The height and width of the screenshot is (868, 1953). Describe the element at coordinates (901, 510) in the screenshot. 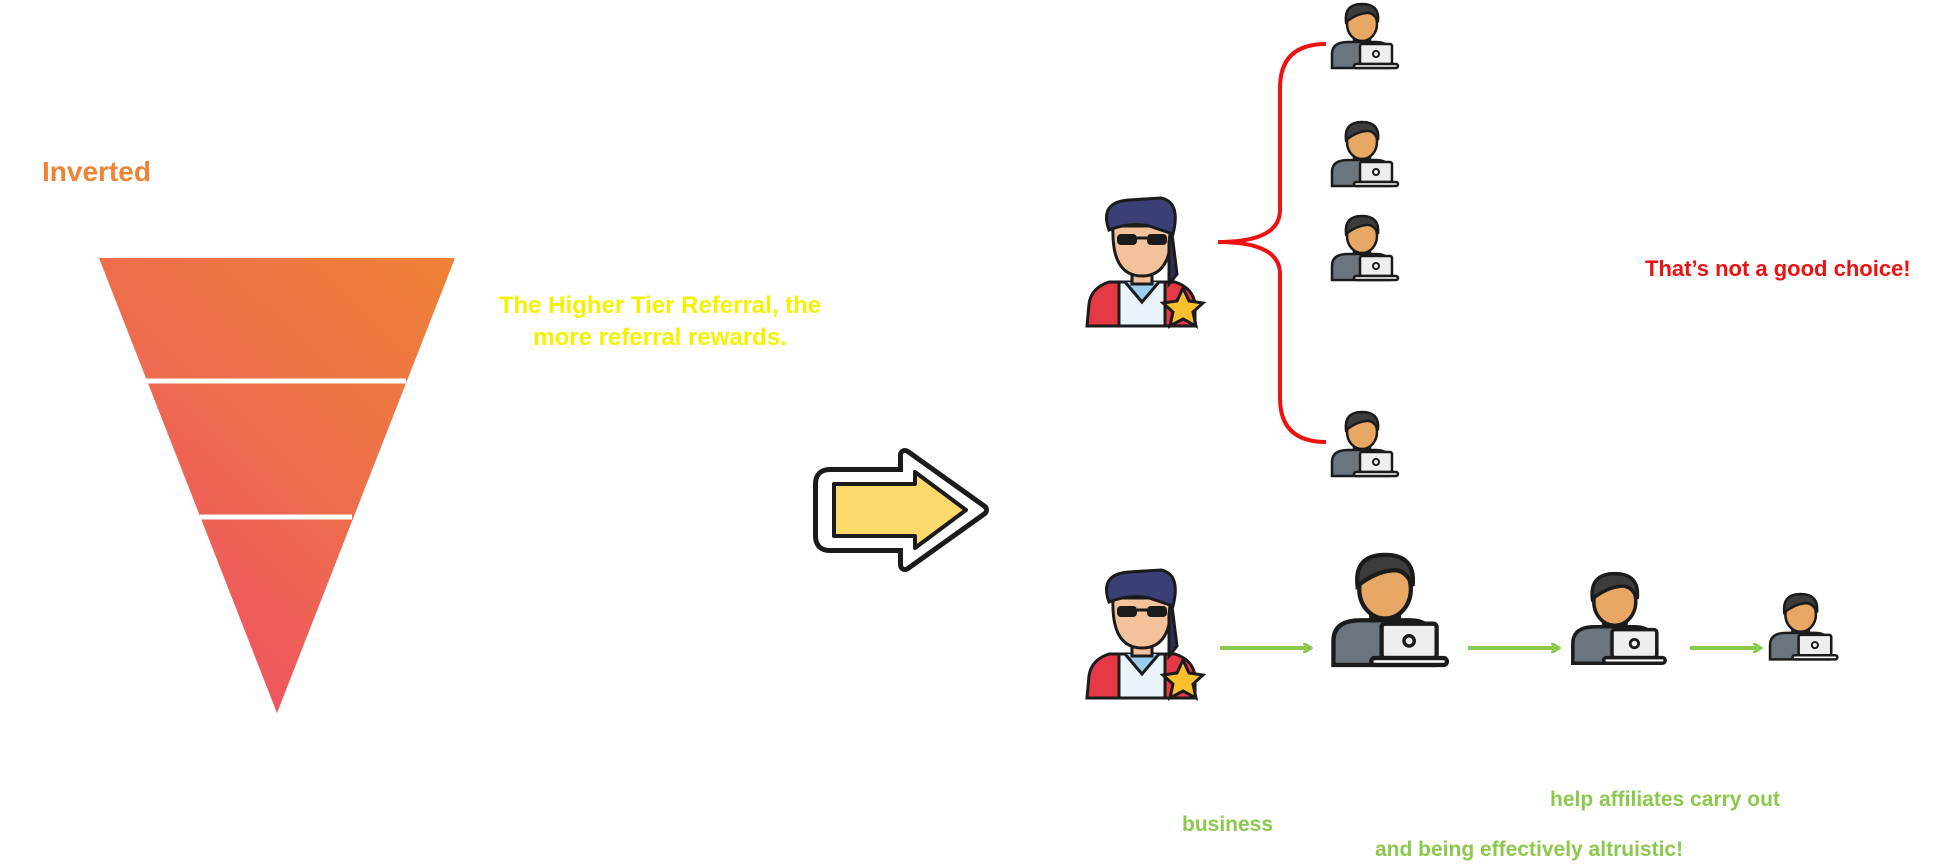

I see `right-arrow-icon` at that location.